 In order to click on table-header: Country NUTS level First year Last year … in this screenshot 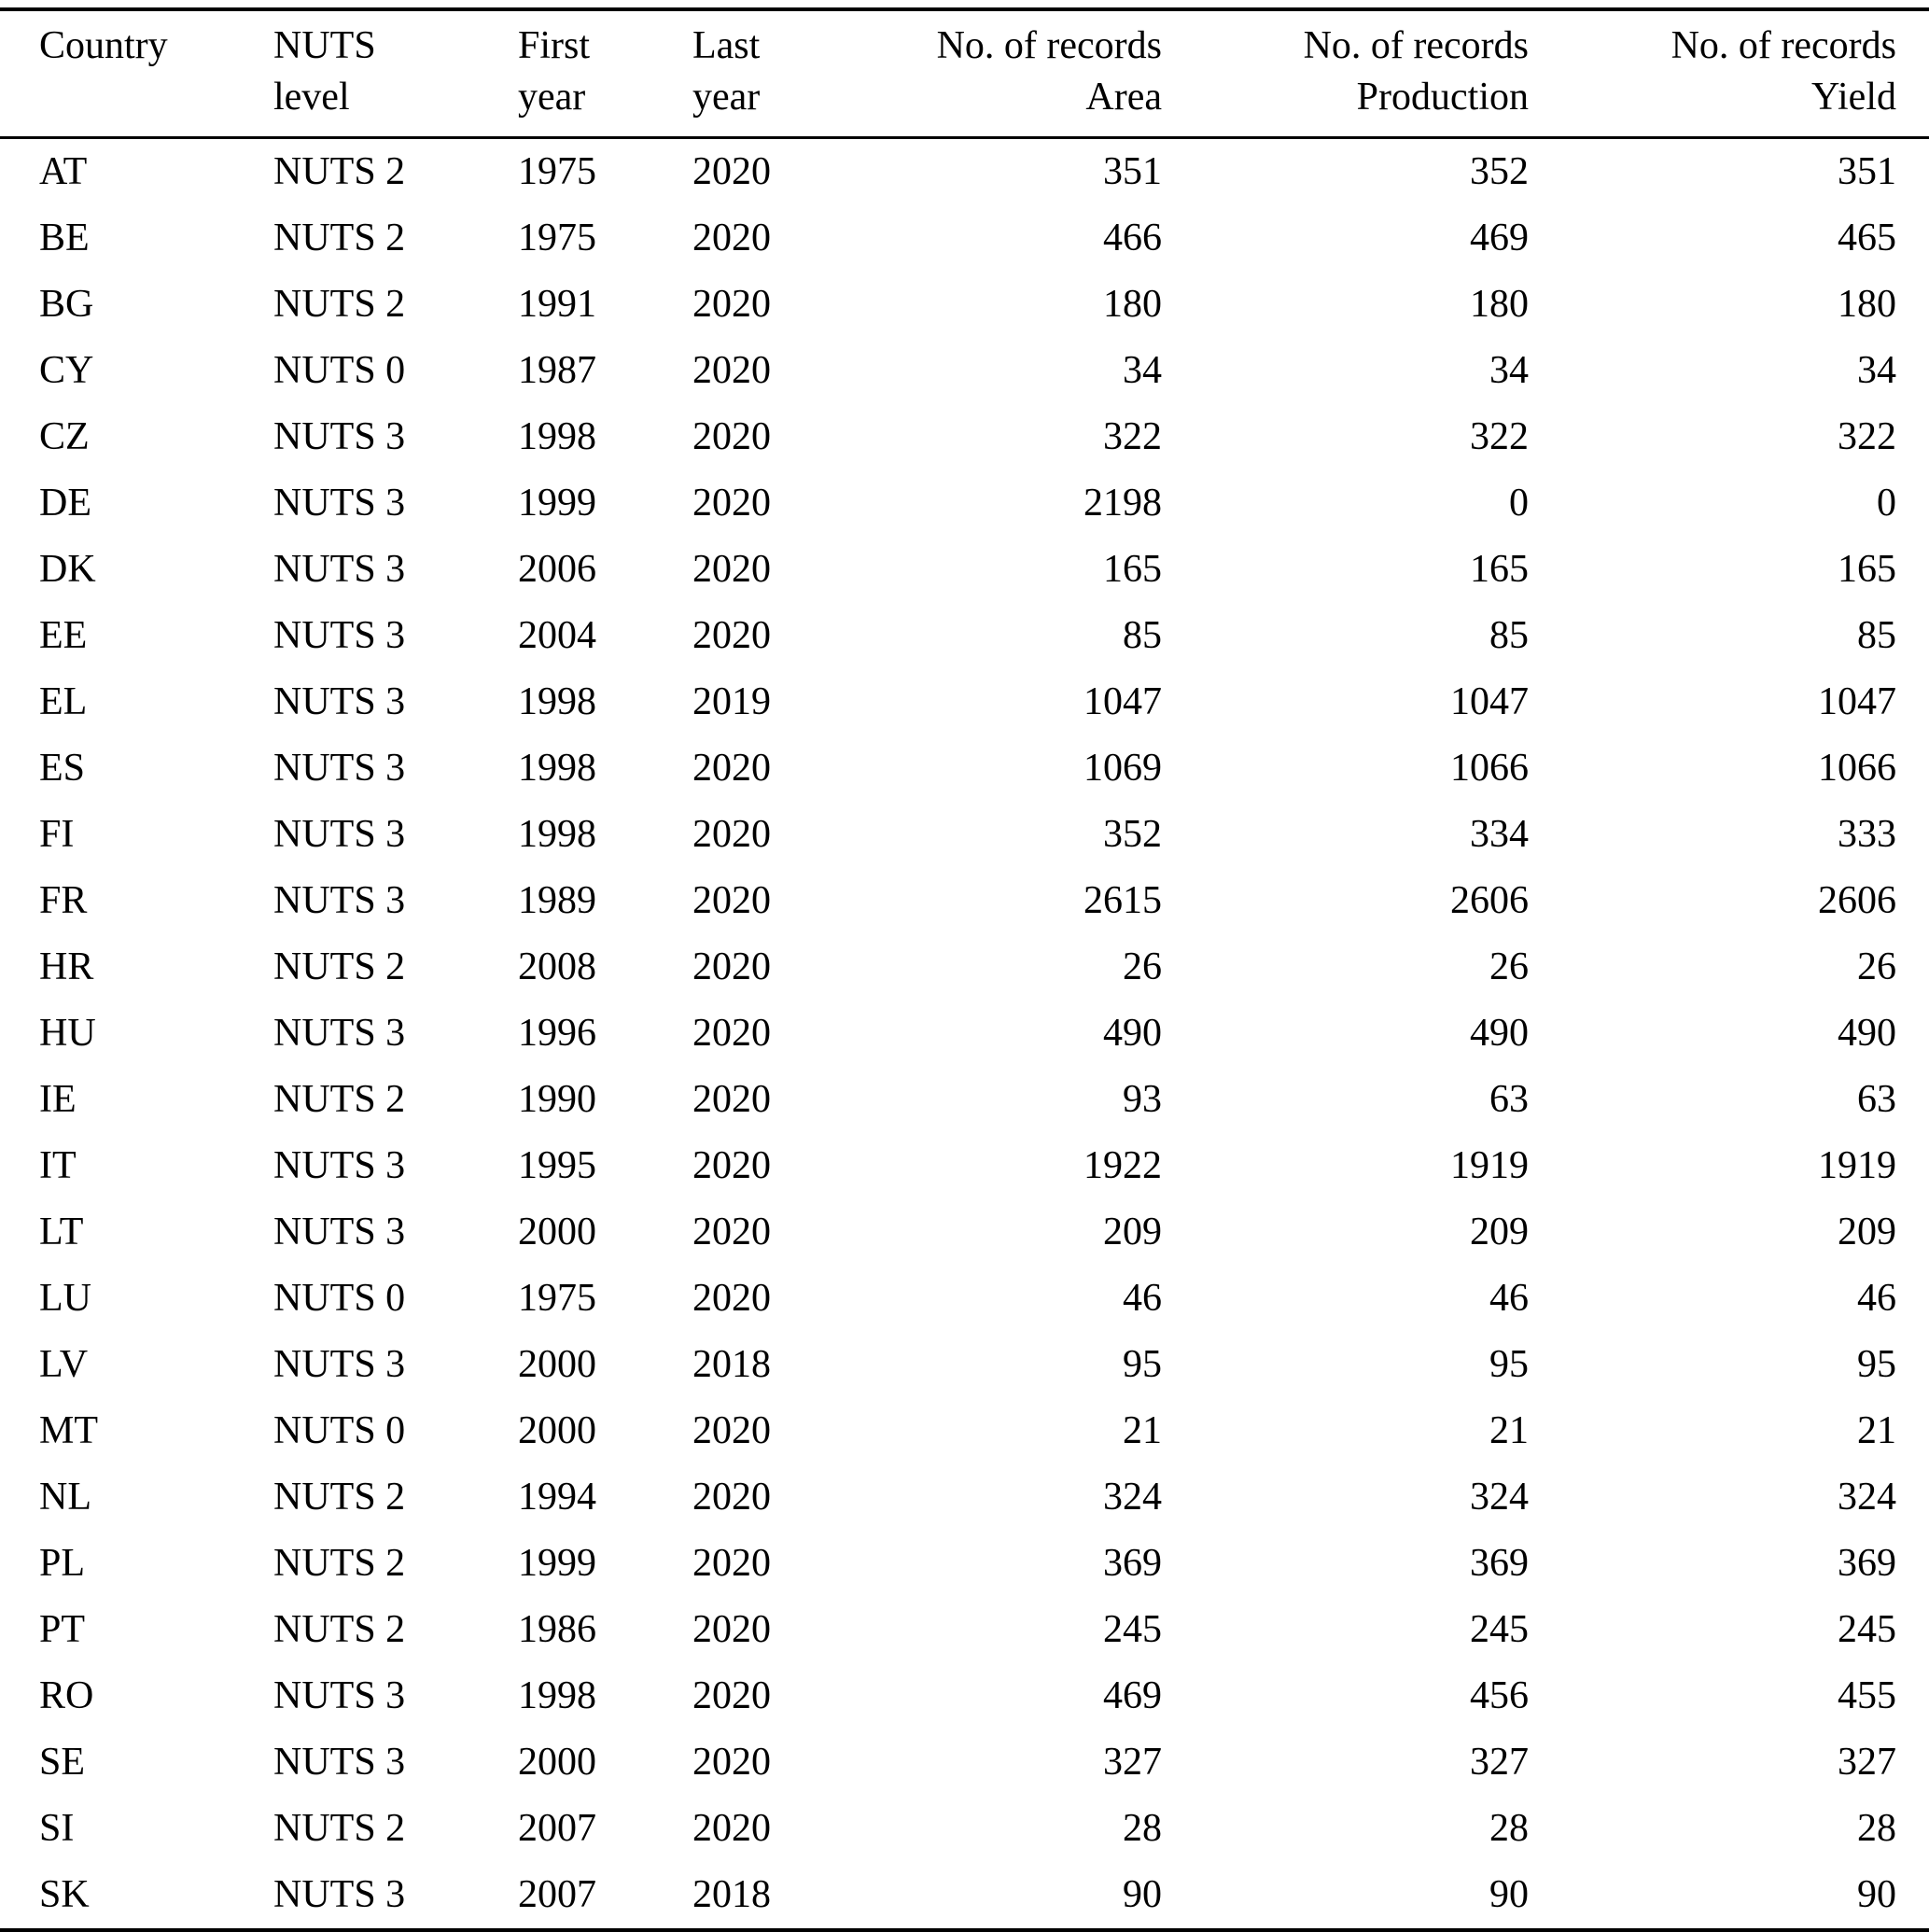, I will do `click(964, 74)`.